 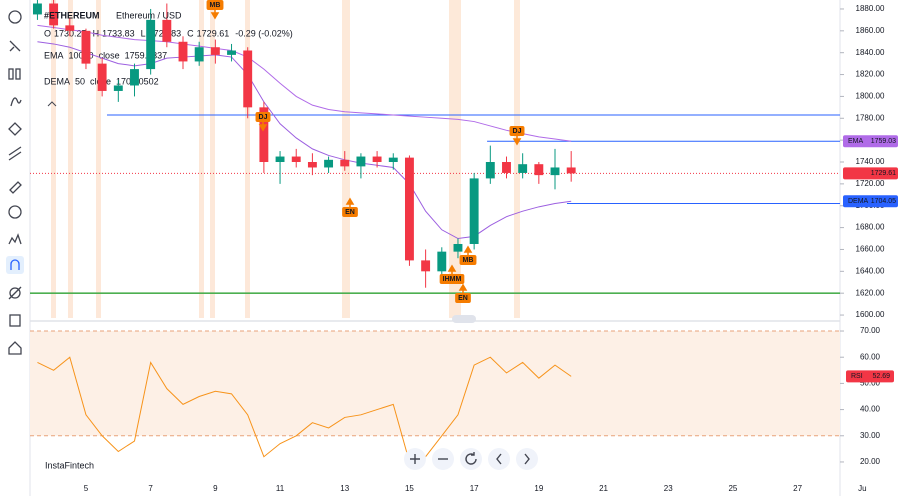 I want to click on y-tick-label: 1840.00, so click(x=870, y=52).